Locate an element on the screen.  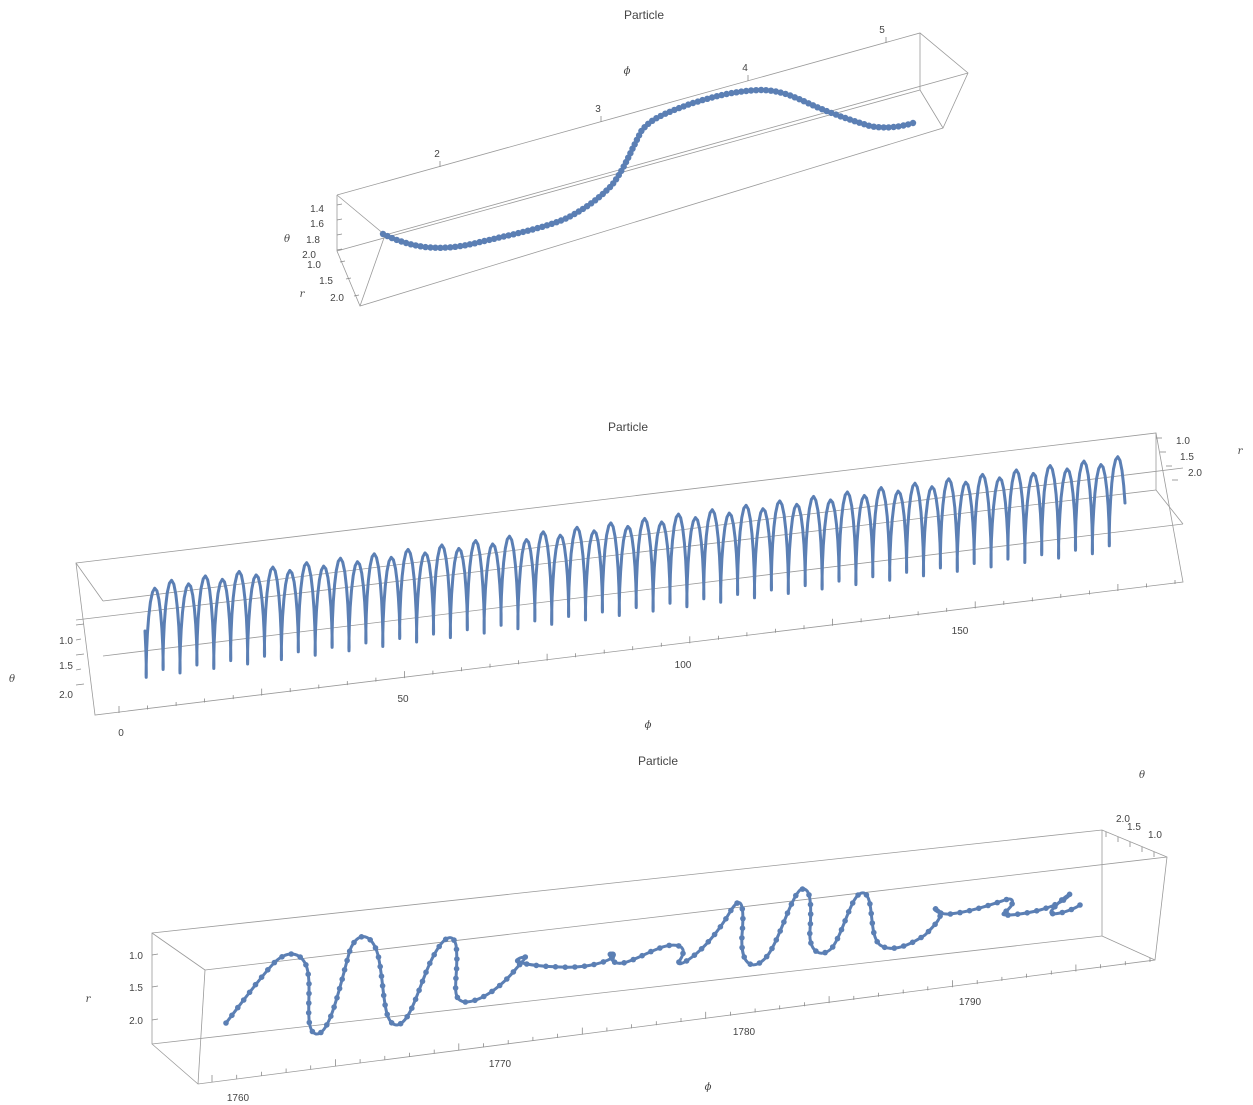
panel-1-phi-tick: 2 is located at coordinates (437, 154).